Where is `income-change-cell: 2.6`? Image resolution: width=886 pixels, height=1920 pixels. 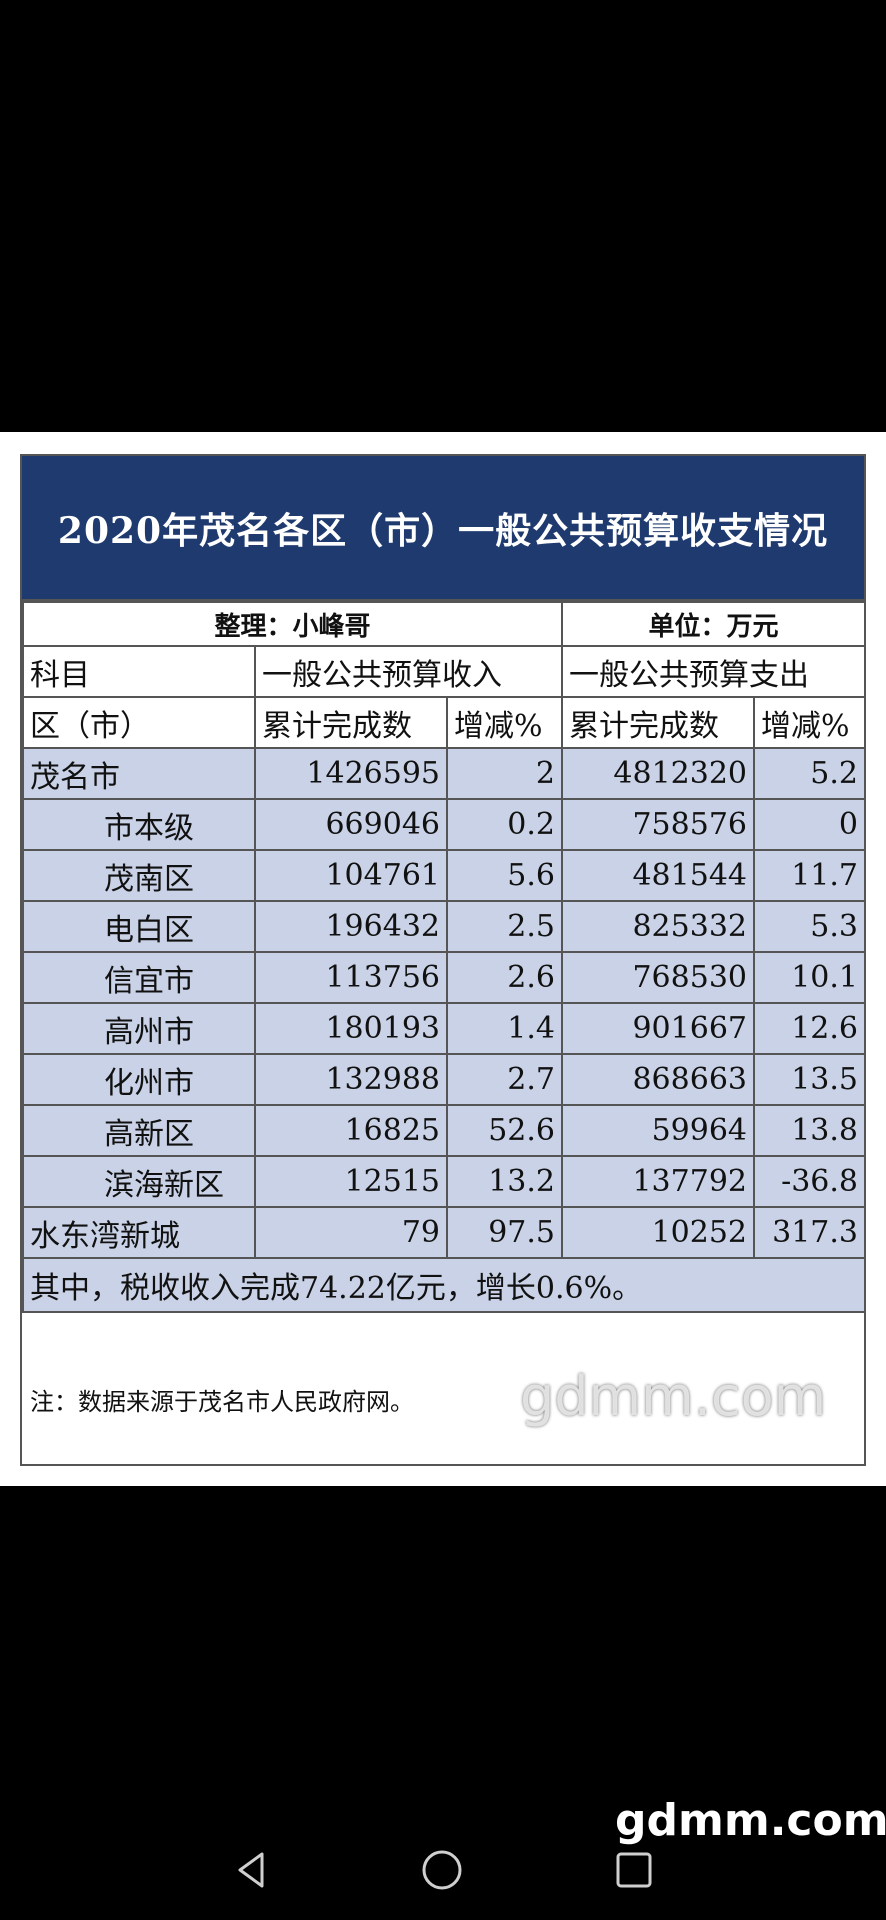
income-change-cell: 2.6 is located at coordinates (504, 977).